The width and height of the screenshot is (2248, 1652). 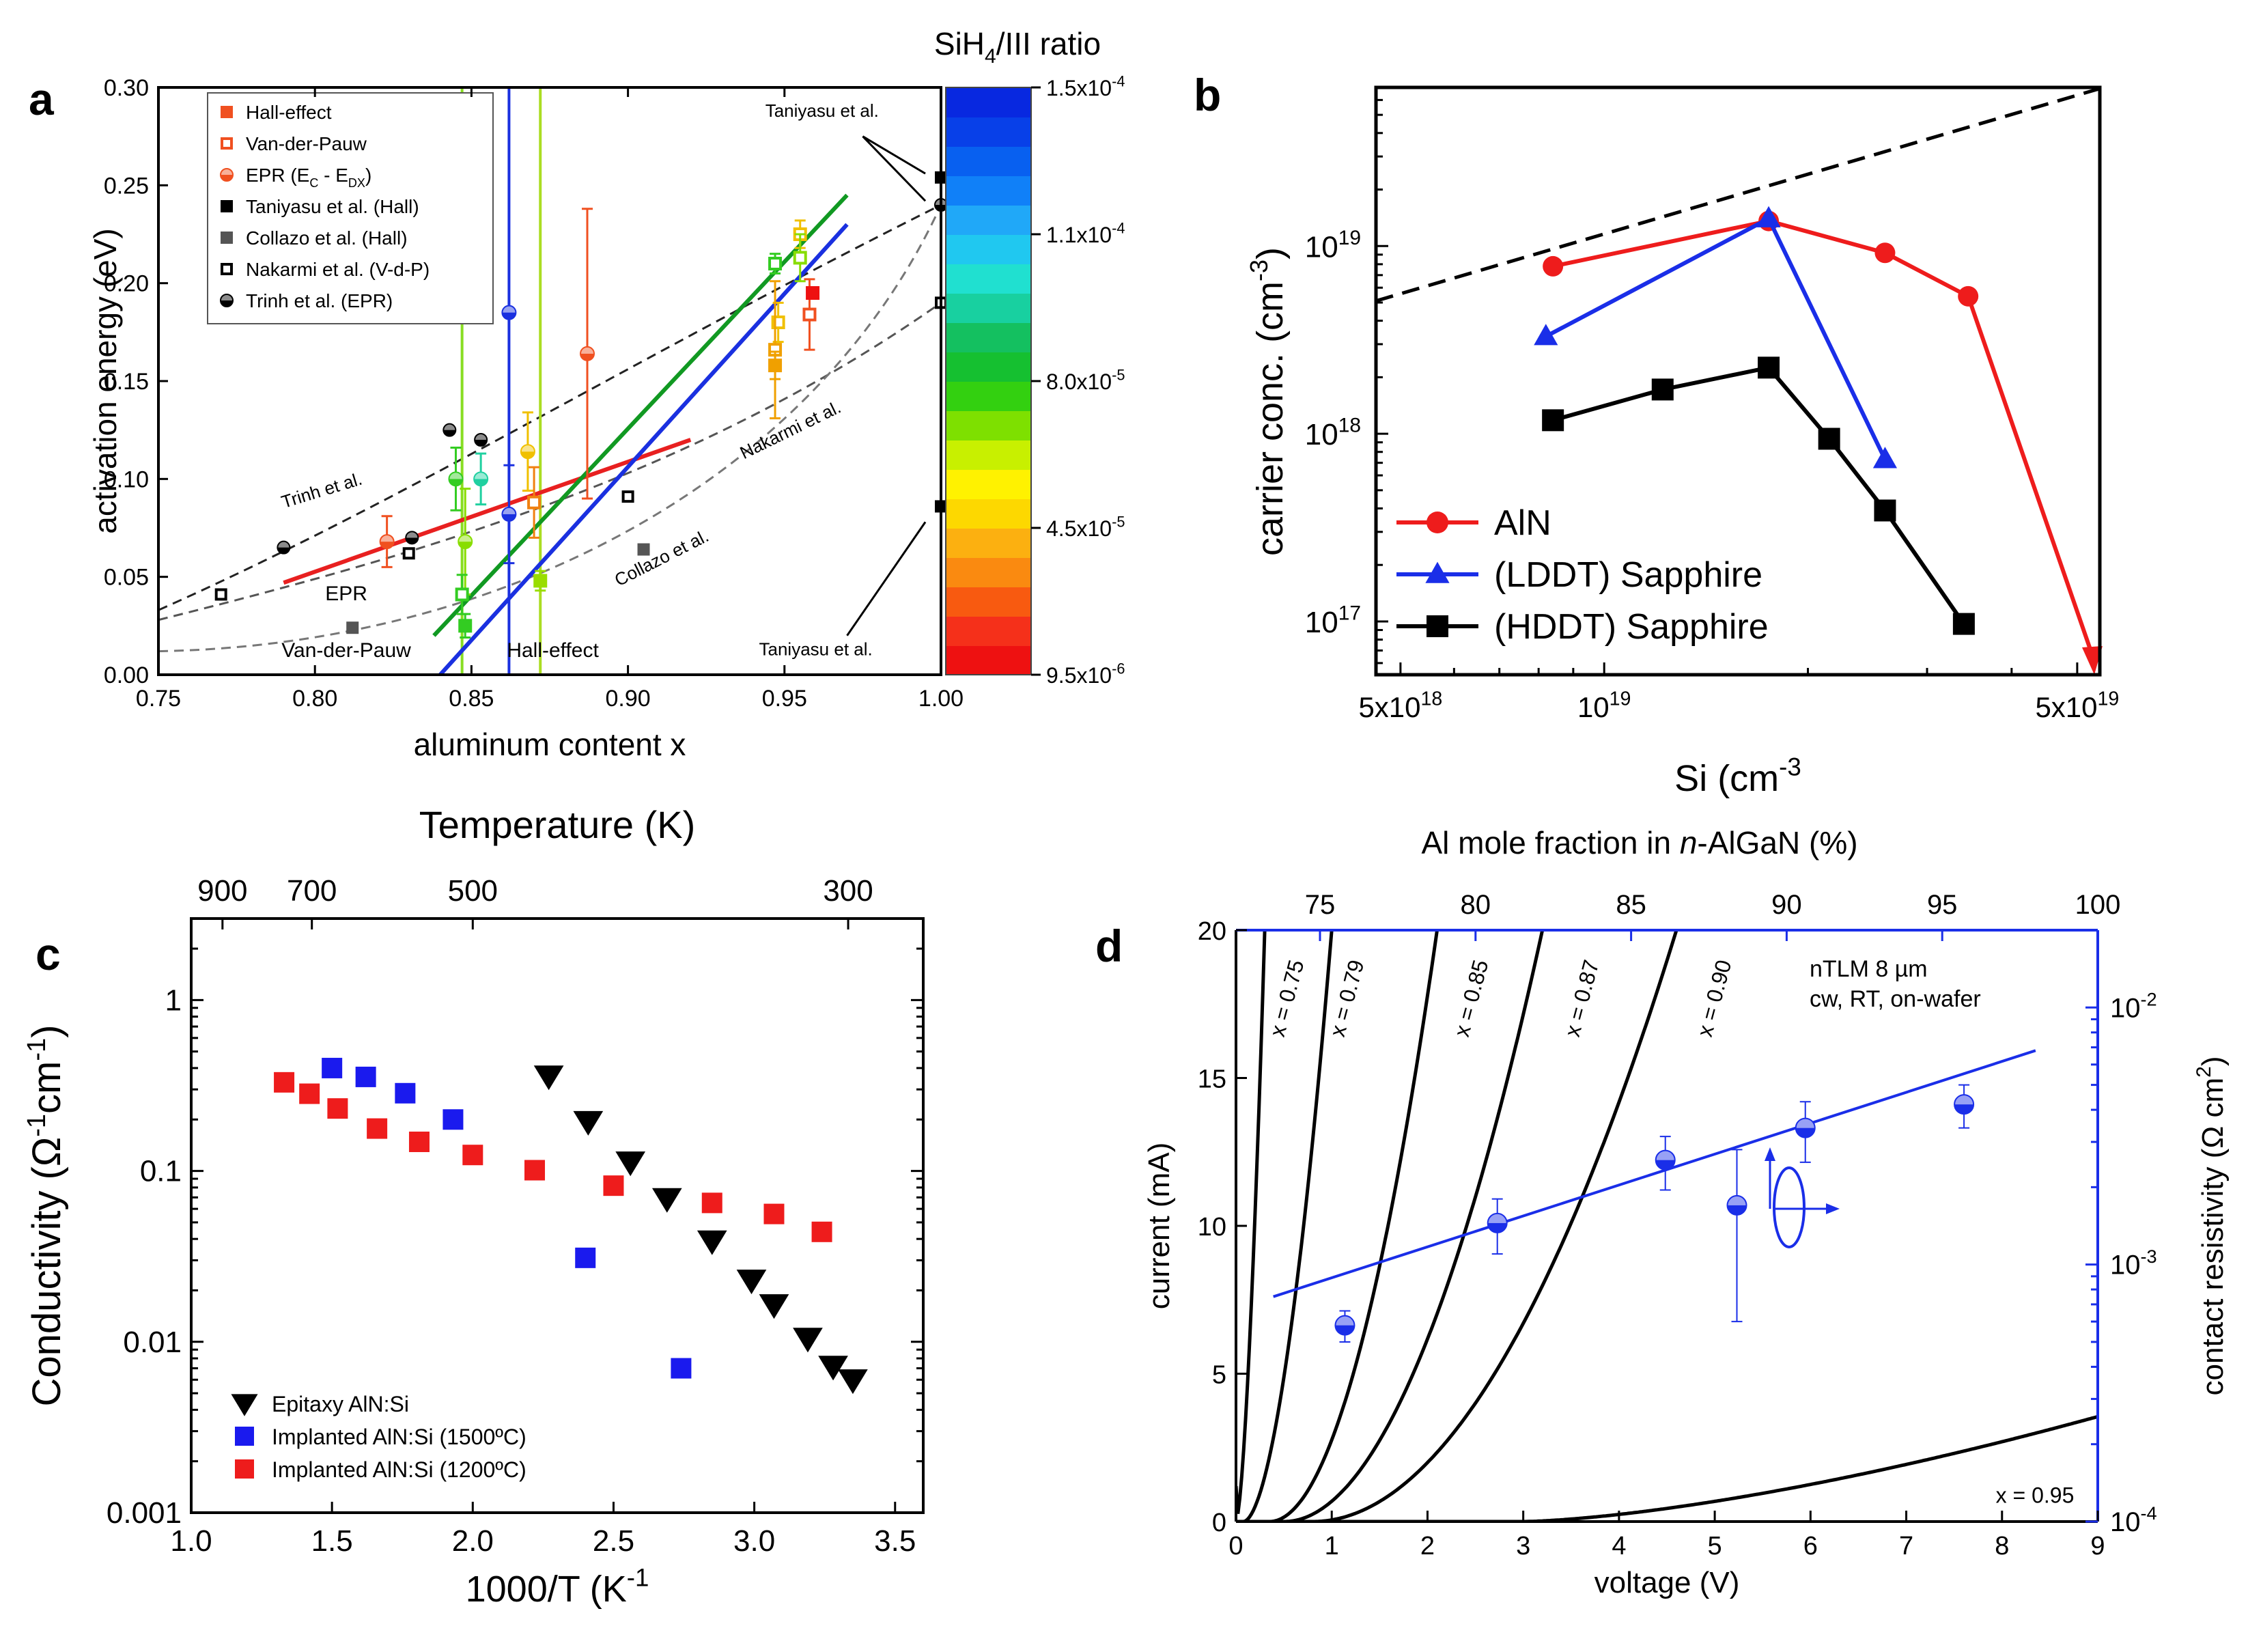 What do you see at coordinates (42, 99) in the screenshot?
I see `panel-label-a: a` at bounding box center [42, 99].